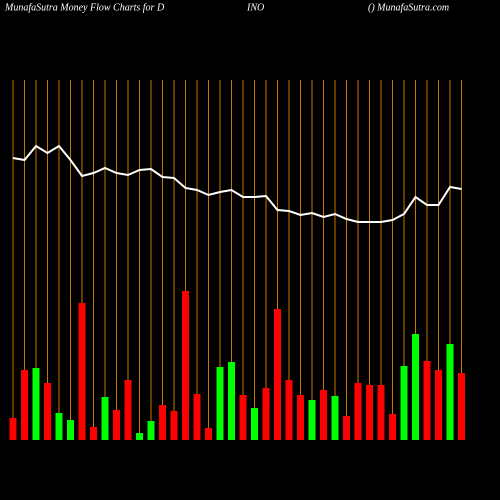 The image size is (500, 500). Describe the element at coordinates (255, 7) in the screenshot. I see `chart-title-middle: INO` at that location.